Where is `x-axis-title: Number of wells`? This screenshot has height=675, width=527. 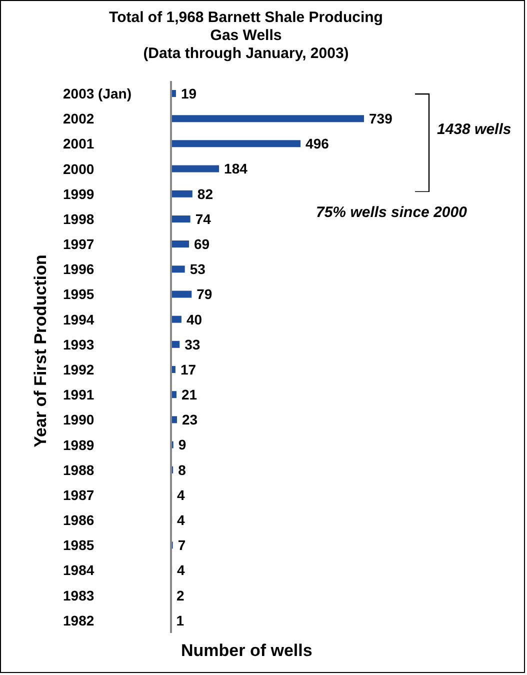
x-axis-title: Number of wells is located at coordinates (246, 651).